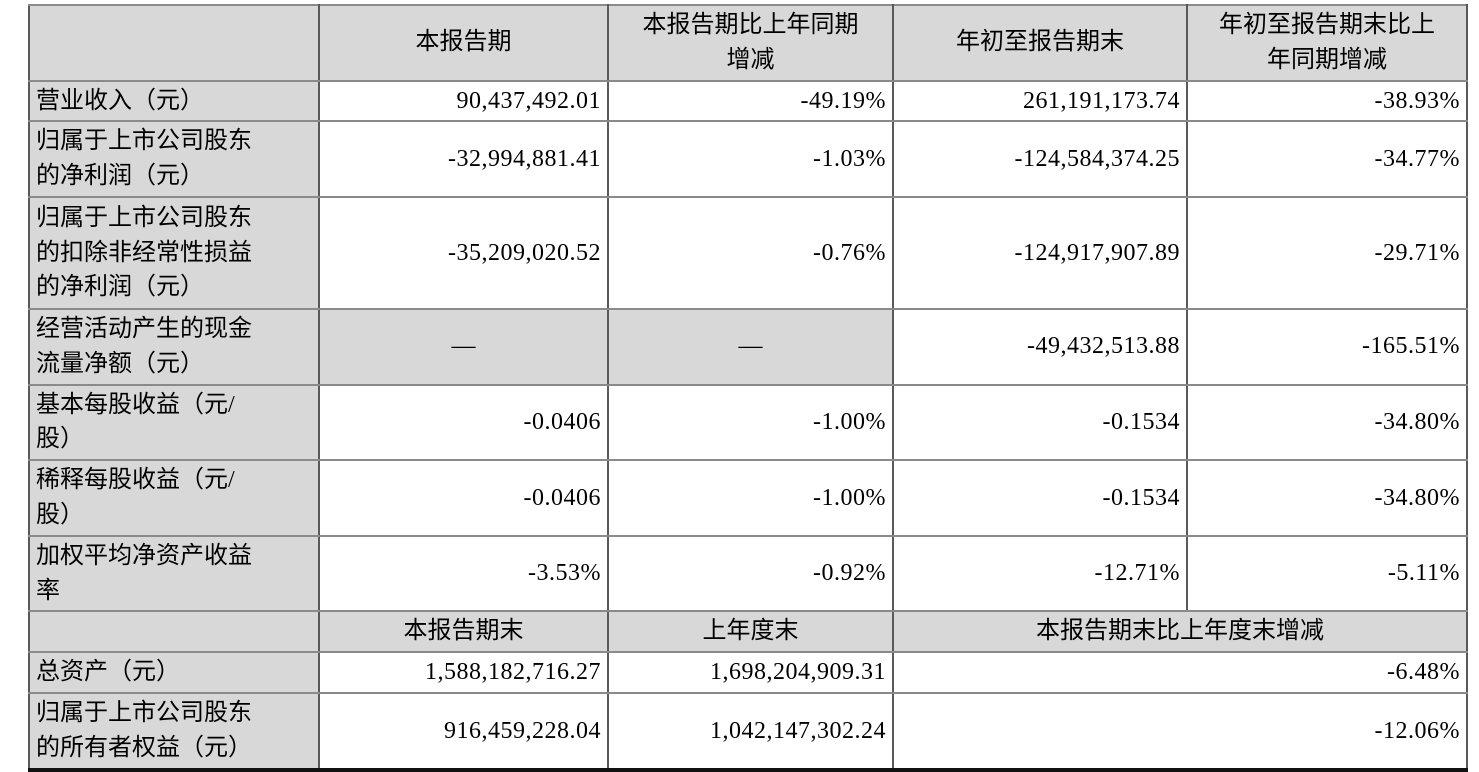  I want to click on row-label: 总资产（元）, so click(174, 673).